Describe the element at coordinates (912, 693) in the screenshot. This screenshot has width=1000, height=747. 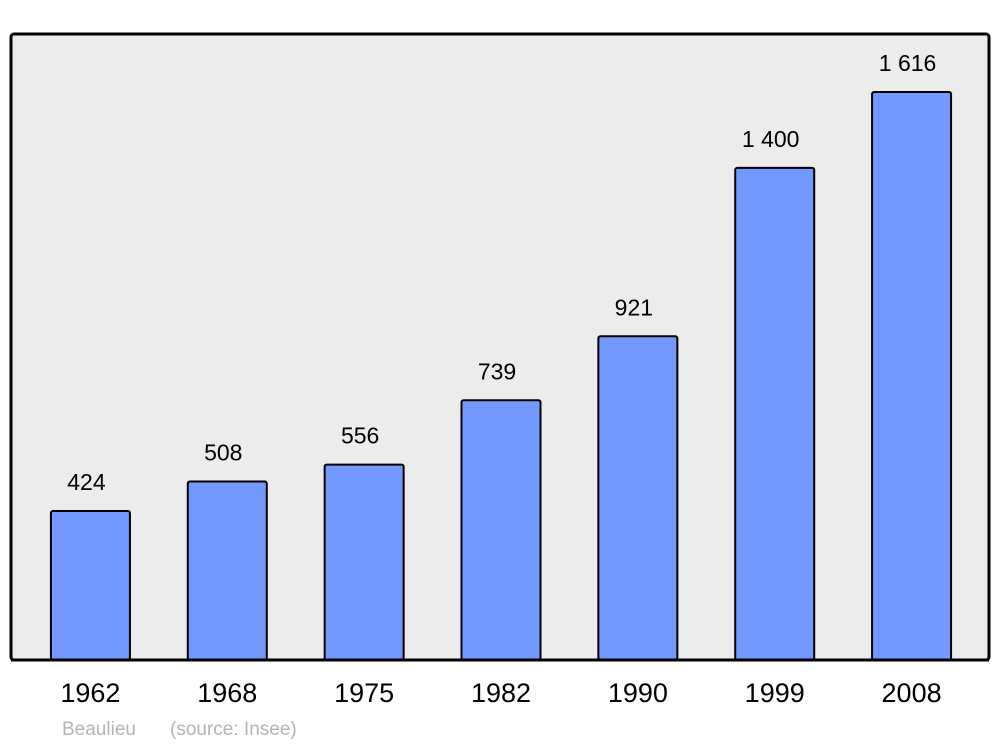
I see `x-tick-label: 2008` at that location.